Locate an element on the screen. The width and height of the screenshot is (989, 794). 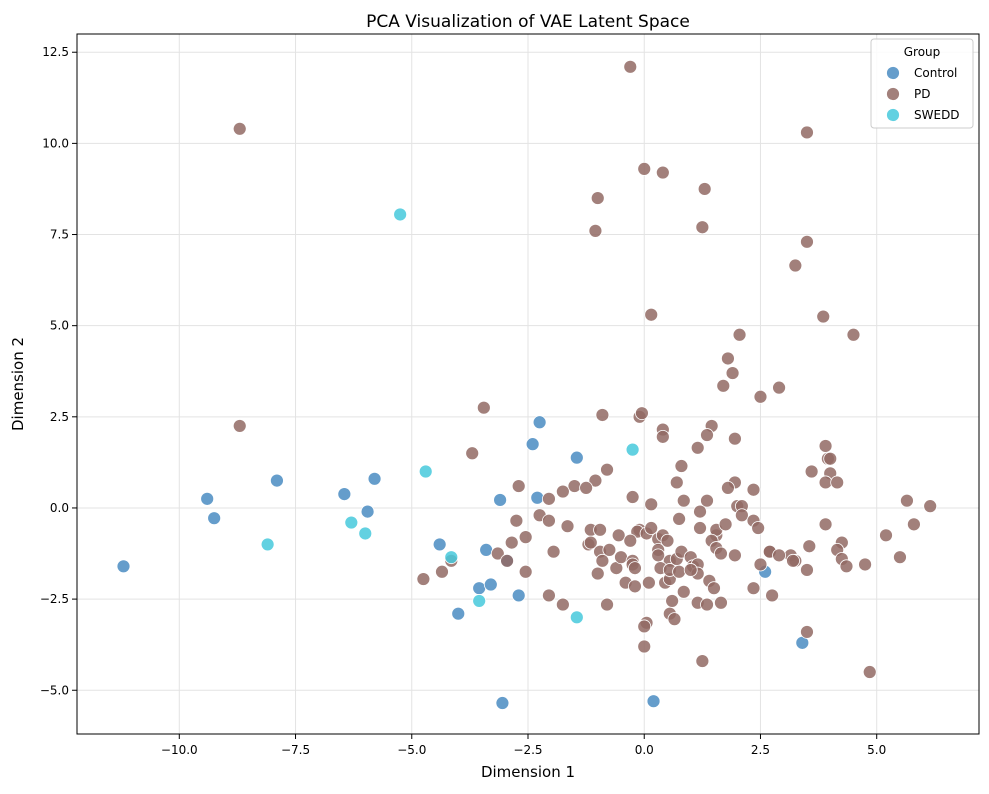
y-tick-label: 10.0 is located at coordinates (55, 143).